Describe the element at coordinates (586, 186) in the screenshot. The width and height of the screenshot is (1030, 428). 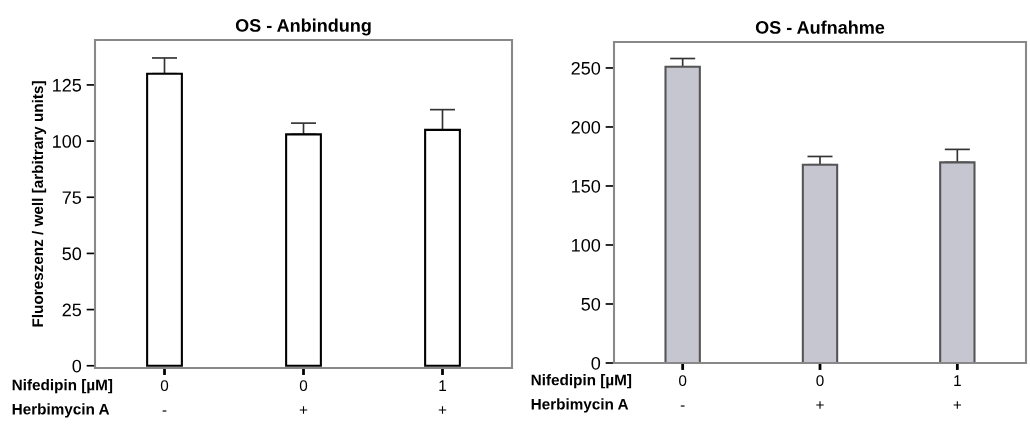
I see `y-tick-label: 150` at that location.